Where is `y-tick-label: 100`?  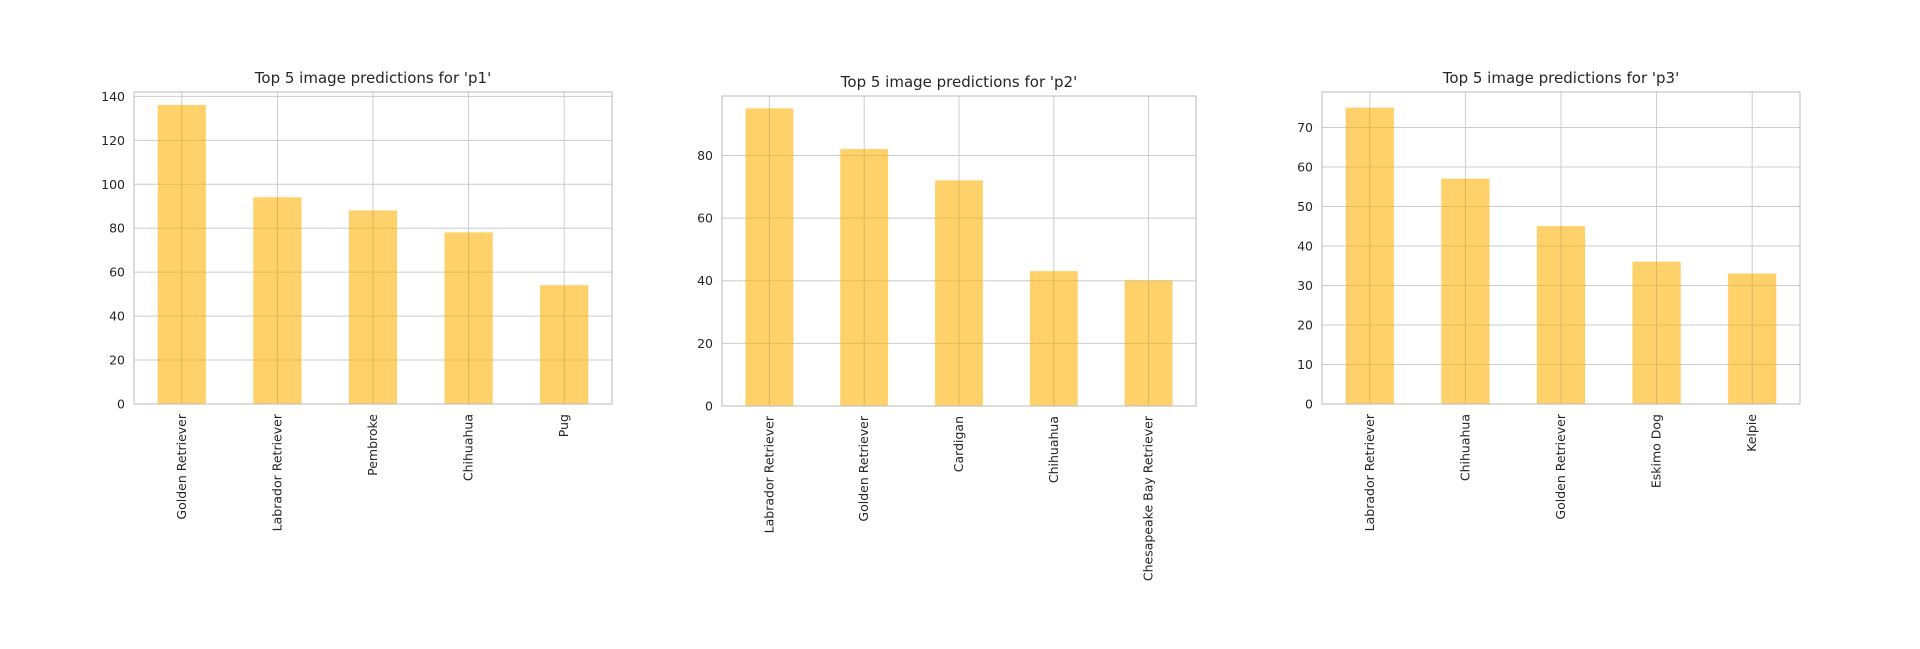
y-tick-label: 100 is located at coordinates (113, 184).